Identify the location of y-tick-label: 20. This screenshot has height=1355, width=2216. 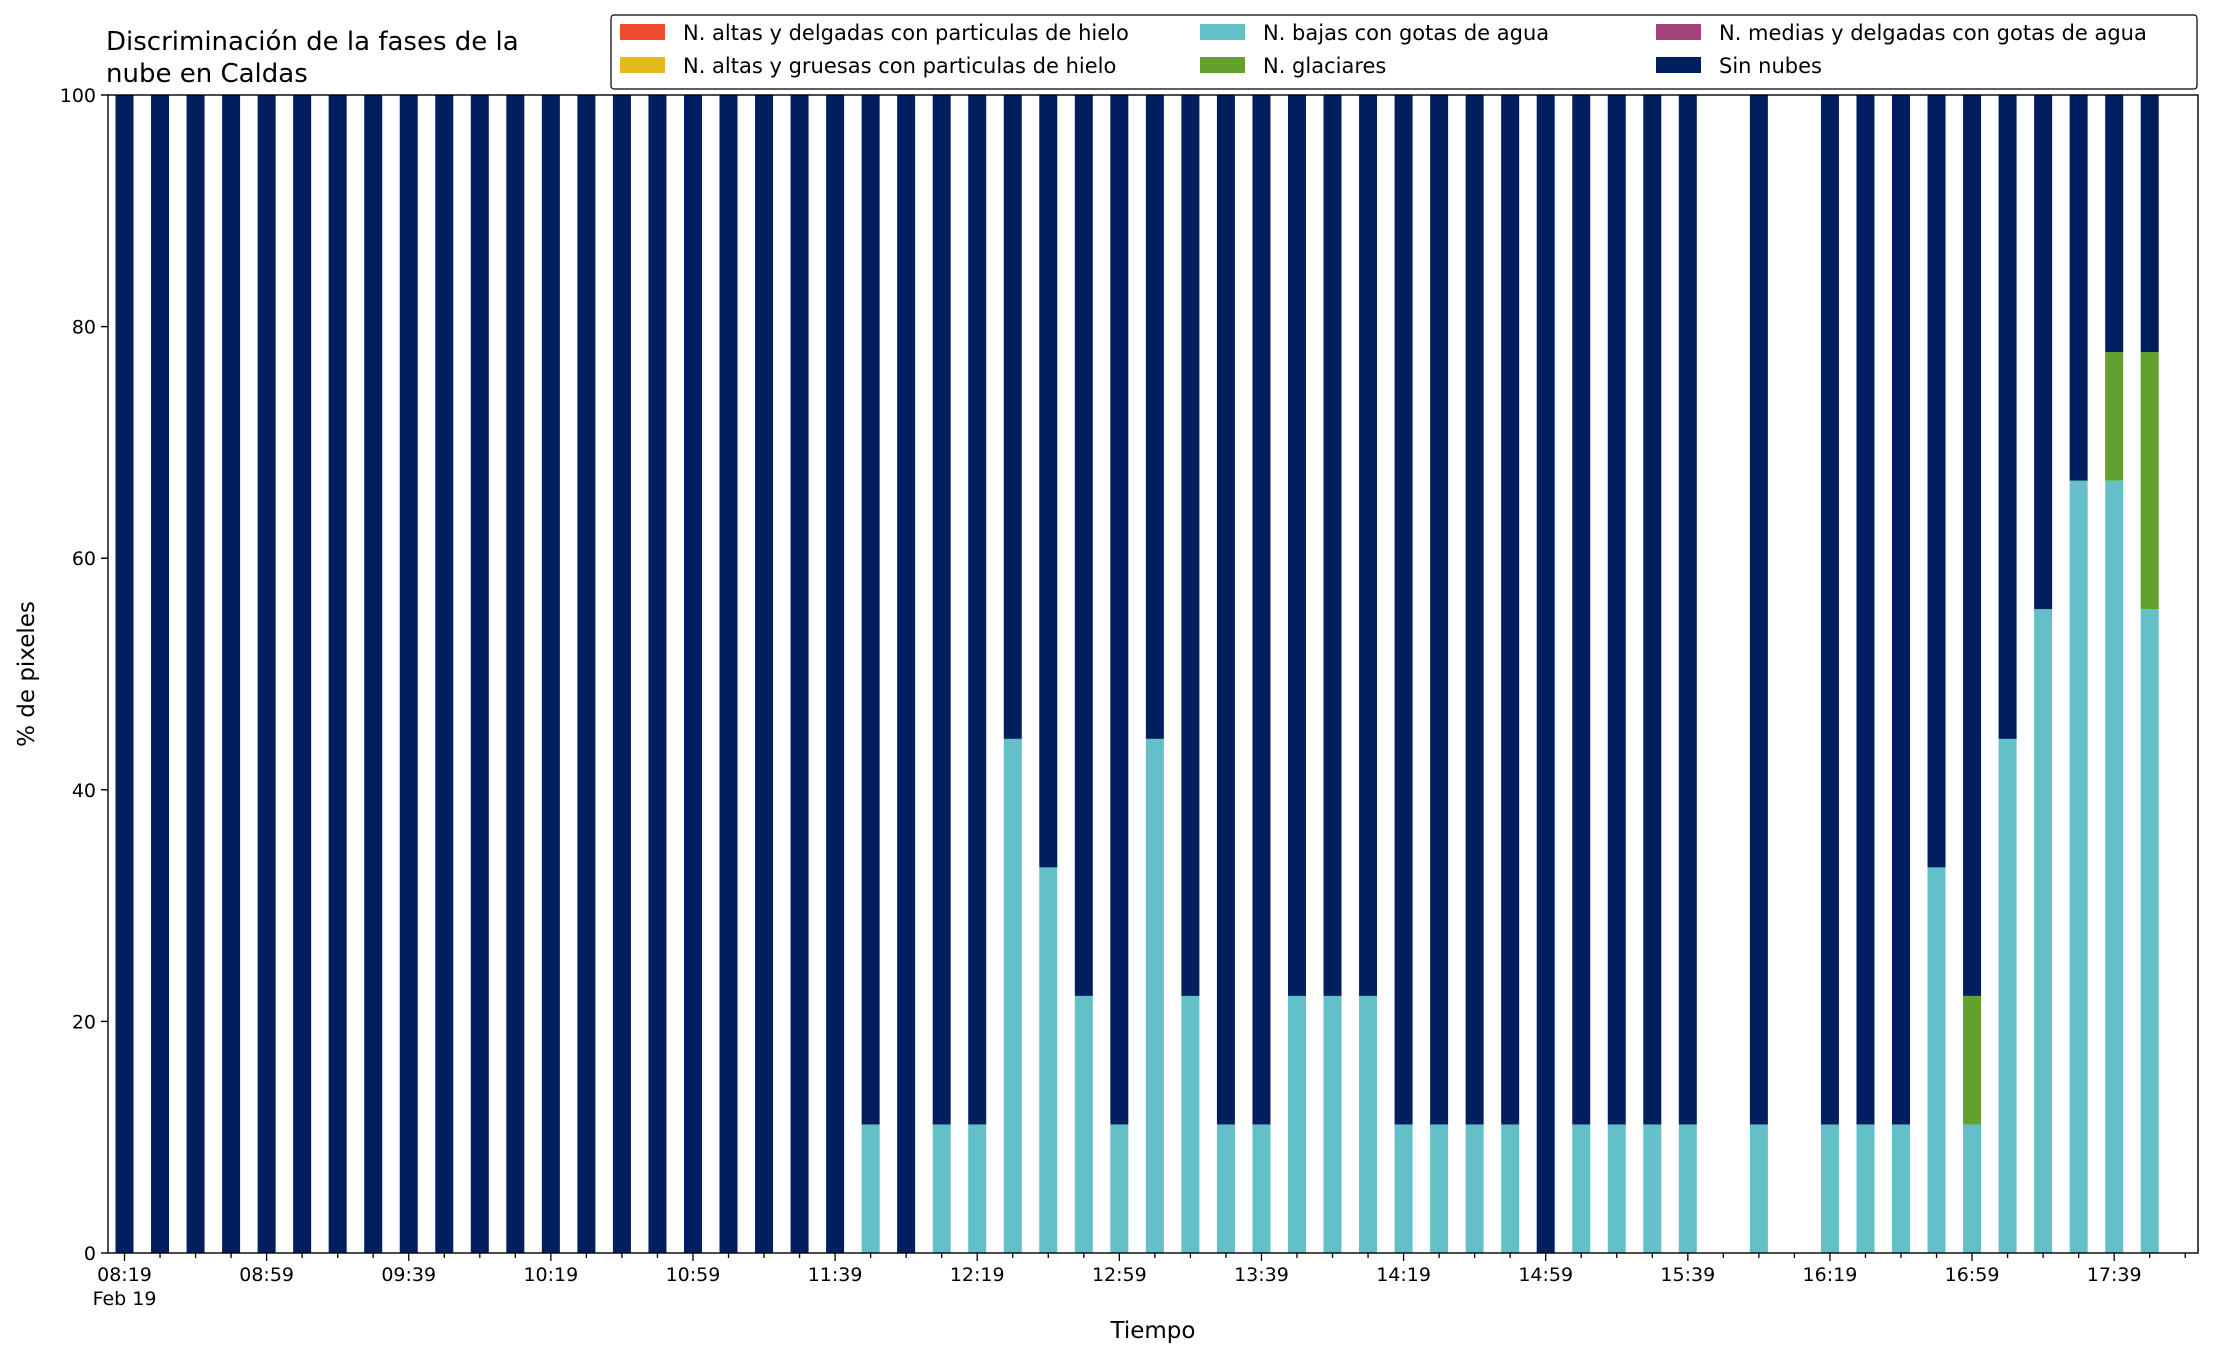
(84, 1022).